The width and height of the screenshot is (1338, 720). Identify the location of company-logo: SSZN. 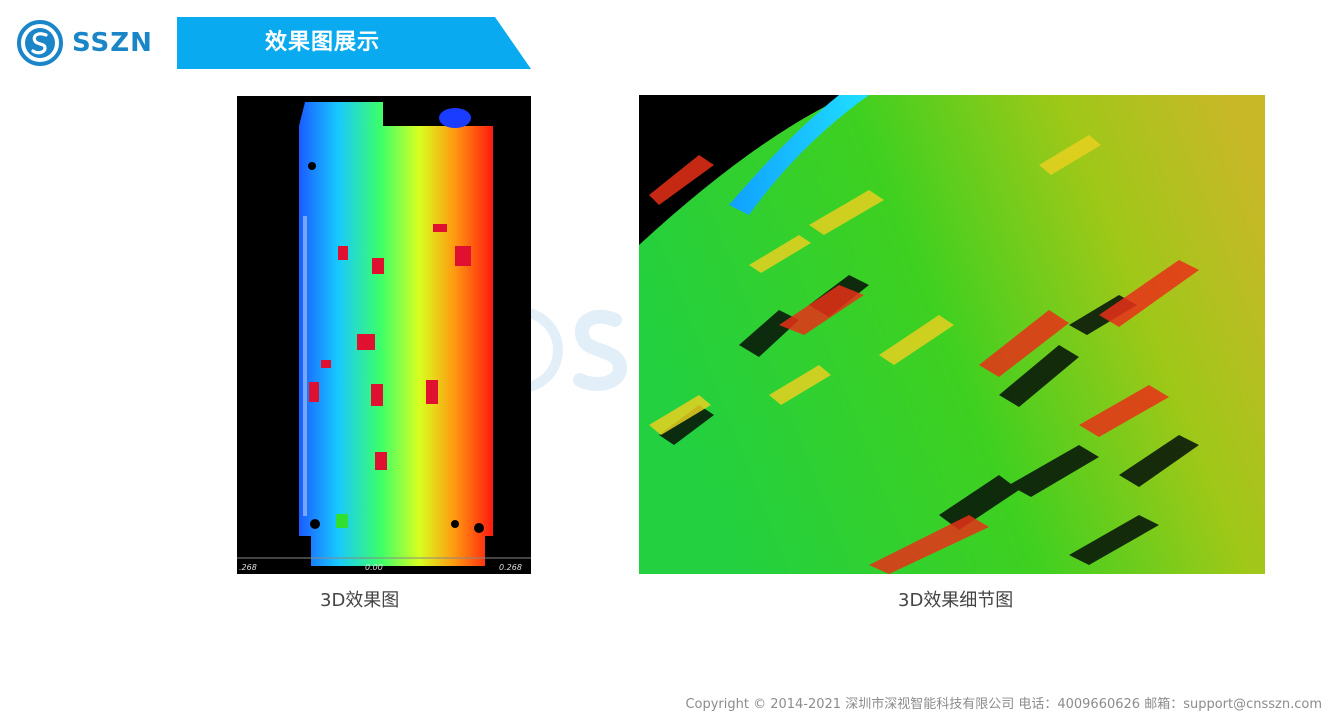
(85, 43).